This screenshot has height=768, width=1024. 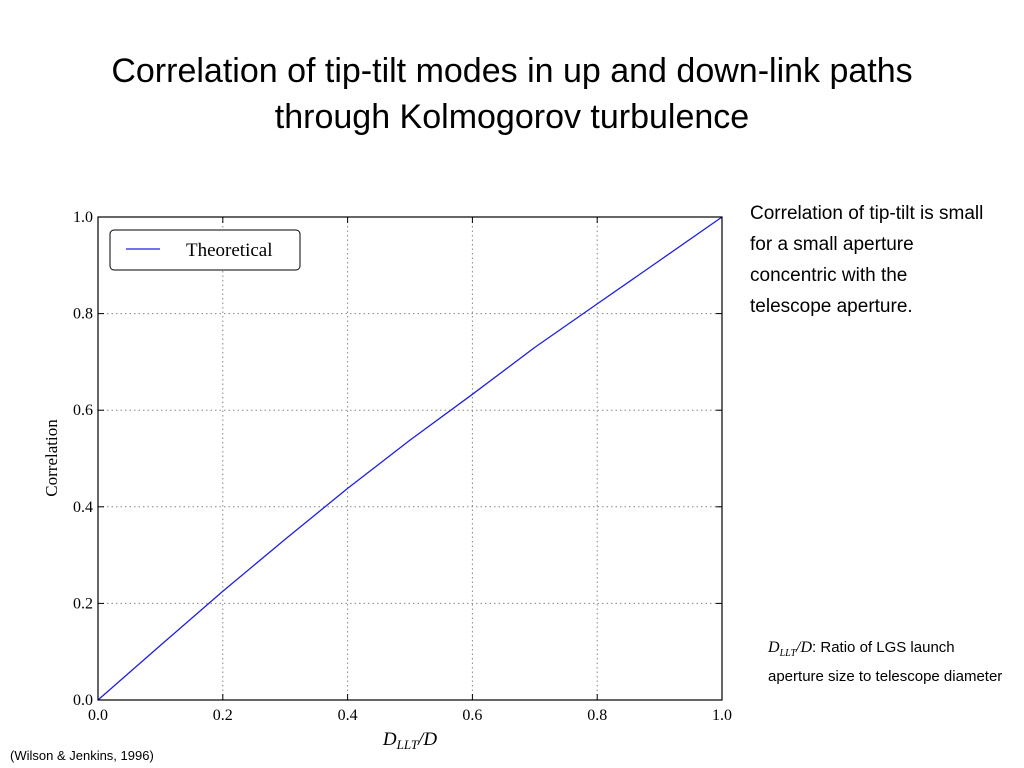 What do you see at coordinates (597, 715) in the screenshot?
I see `x-tick-label: 0.8` at bounding box center [597, 715].